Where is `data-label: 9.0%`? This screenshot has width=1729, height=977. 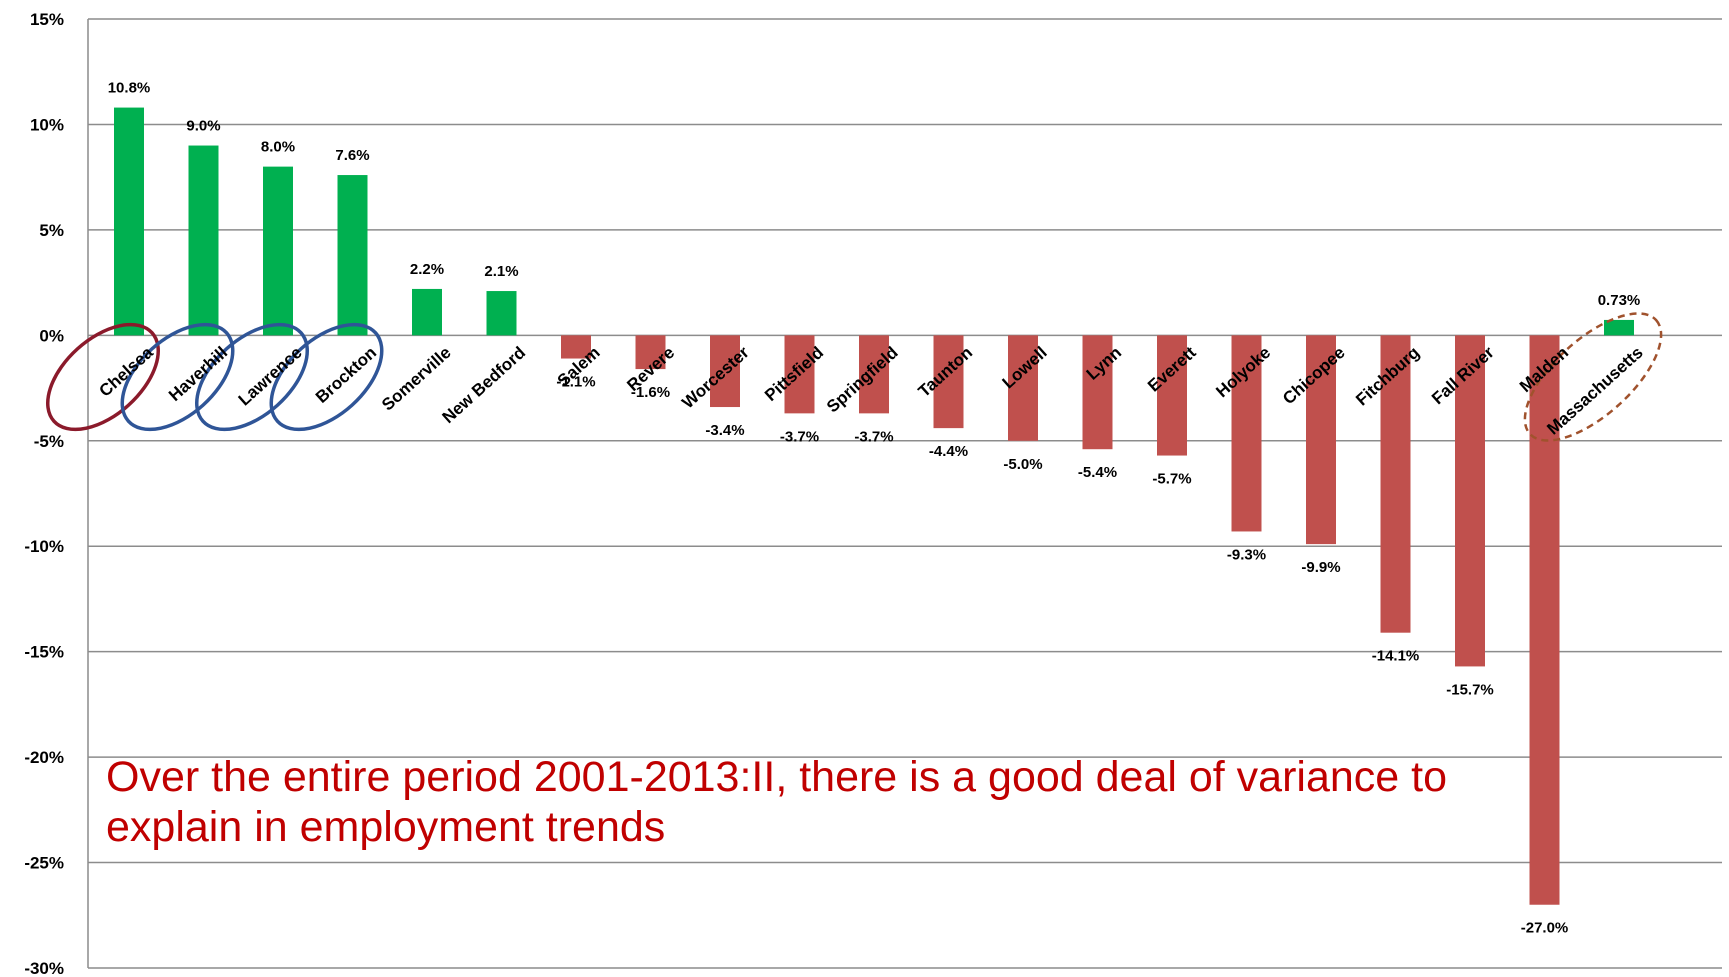 data-label: 9.0% is located at coordinates (203, 126).